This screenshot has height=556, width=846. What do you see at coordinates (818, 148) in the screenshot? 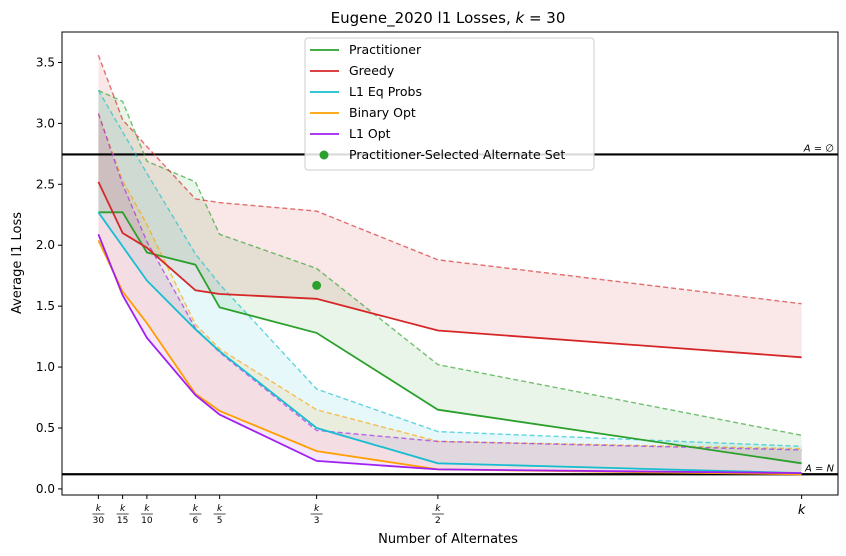
I see `reference-line-label-0: A = ∅` at bounding box center [818, 148].